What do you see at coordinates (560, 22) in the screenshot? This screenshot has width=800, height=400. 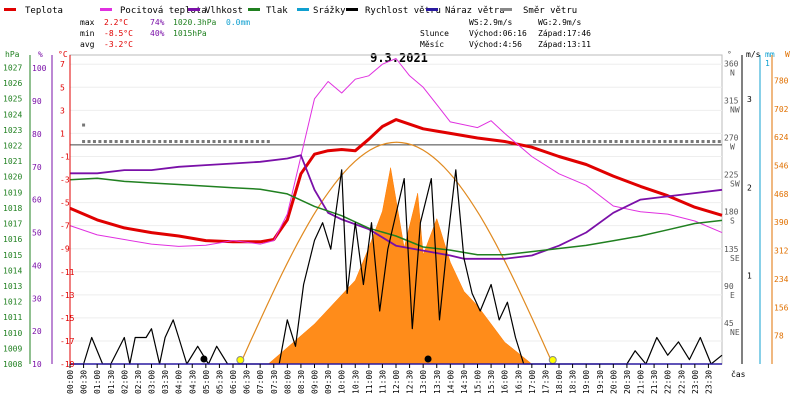 I see `wind-wg: WG:2.9m/s` at bounding box center [560, 22].